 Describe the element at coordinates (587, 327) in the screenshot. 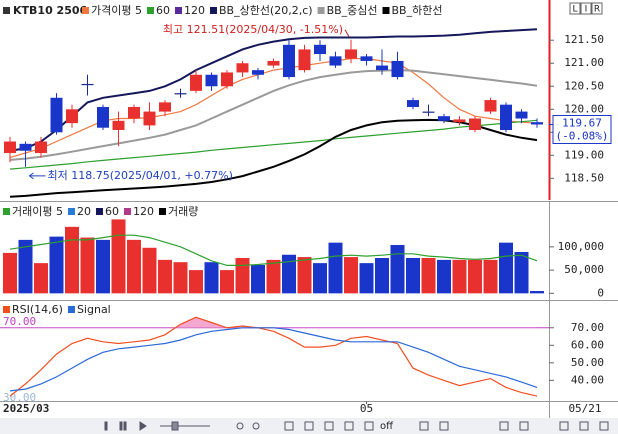

I see `y-tick-label: 70.00` at that location.